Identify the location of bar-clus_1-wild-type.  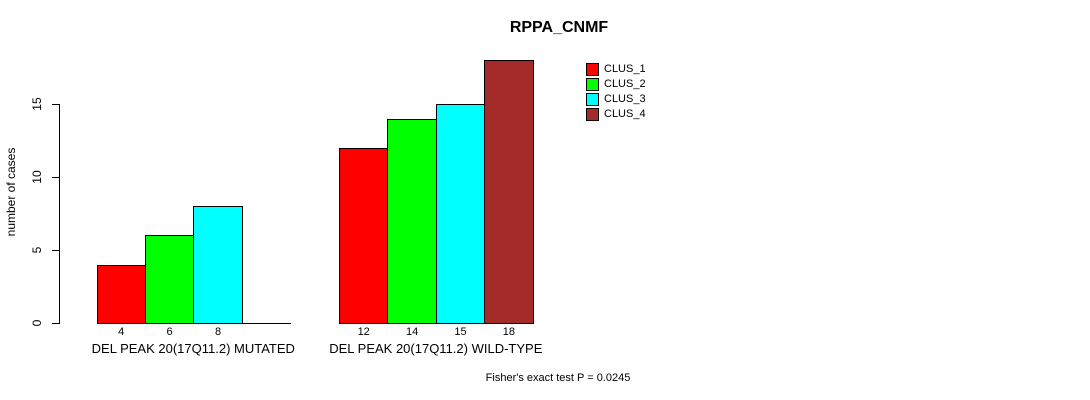
(364, 235).